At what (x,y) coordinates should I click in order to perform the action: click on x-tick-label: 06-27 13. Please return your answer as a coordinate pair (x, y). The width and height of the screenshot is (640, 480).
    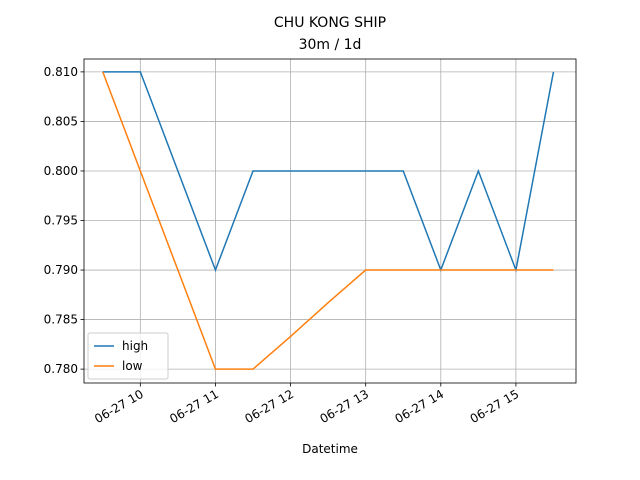
    Looking at the image, I should click on (344, 406).